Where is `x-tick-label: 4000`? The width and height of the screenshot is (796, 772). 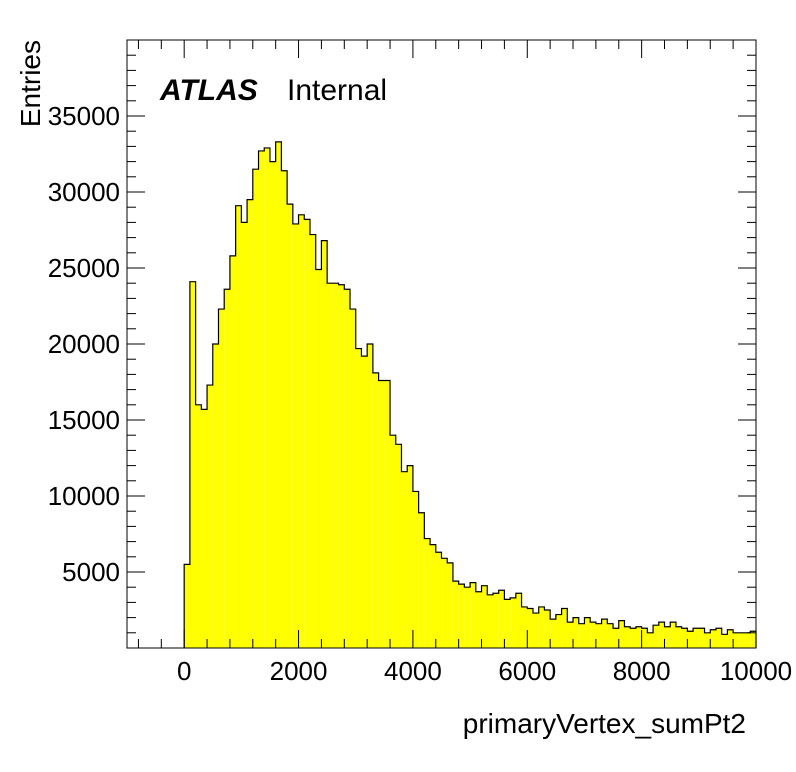 x-tick-label: 4000 is located at coordinates (413, 671).